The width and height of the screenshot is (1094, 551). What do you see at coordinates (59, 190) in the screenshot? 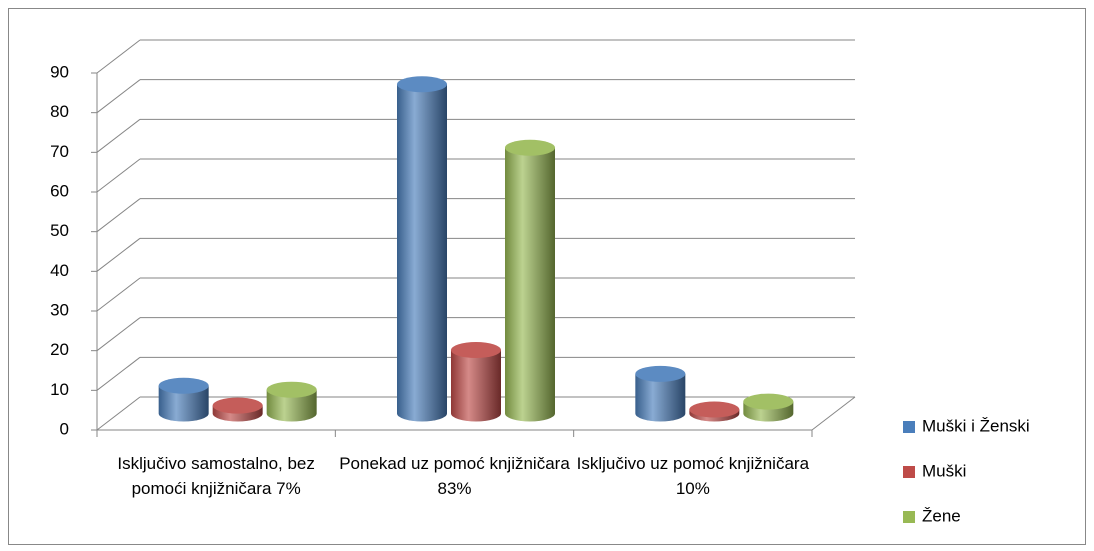
I see `y-tick-label: 60` at bounding box center [59, 190].